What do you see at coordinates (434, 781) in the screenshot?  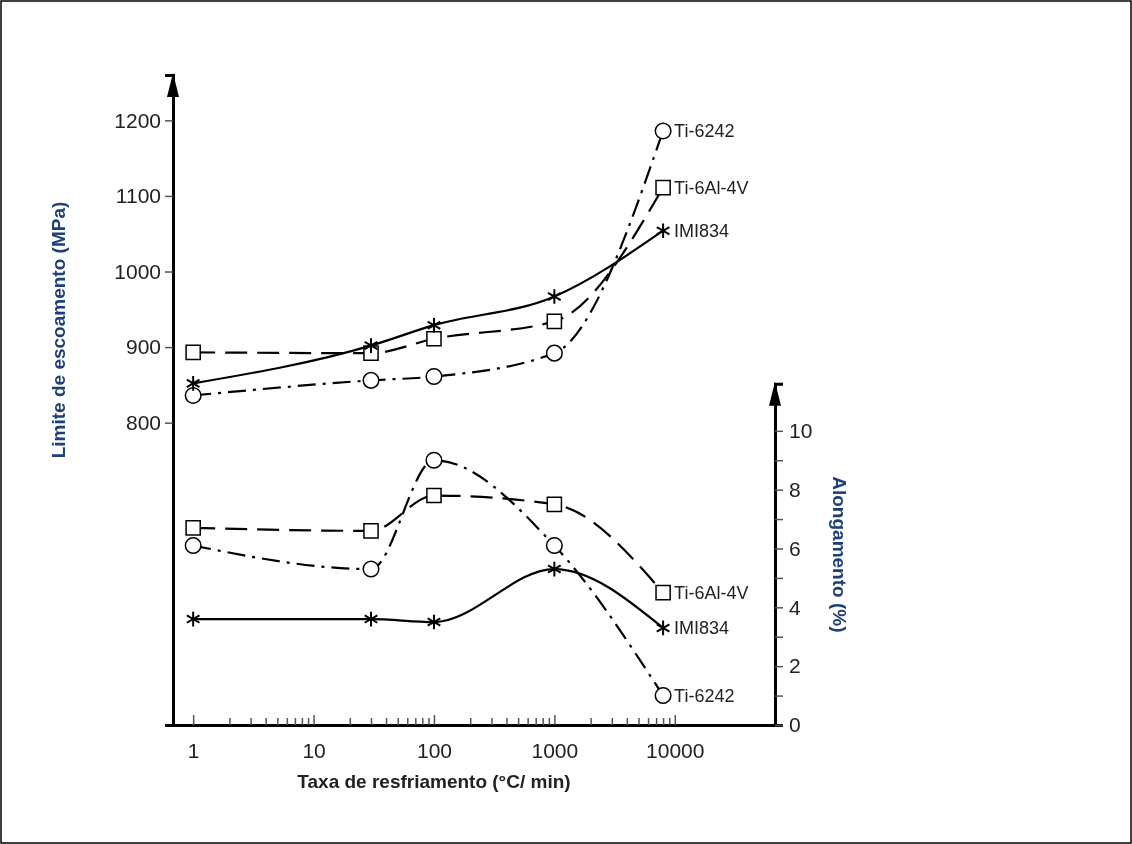 I see `x-axis-title: Taxa de resfriamento (°C/ min)` at bounding box center [434, 781].